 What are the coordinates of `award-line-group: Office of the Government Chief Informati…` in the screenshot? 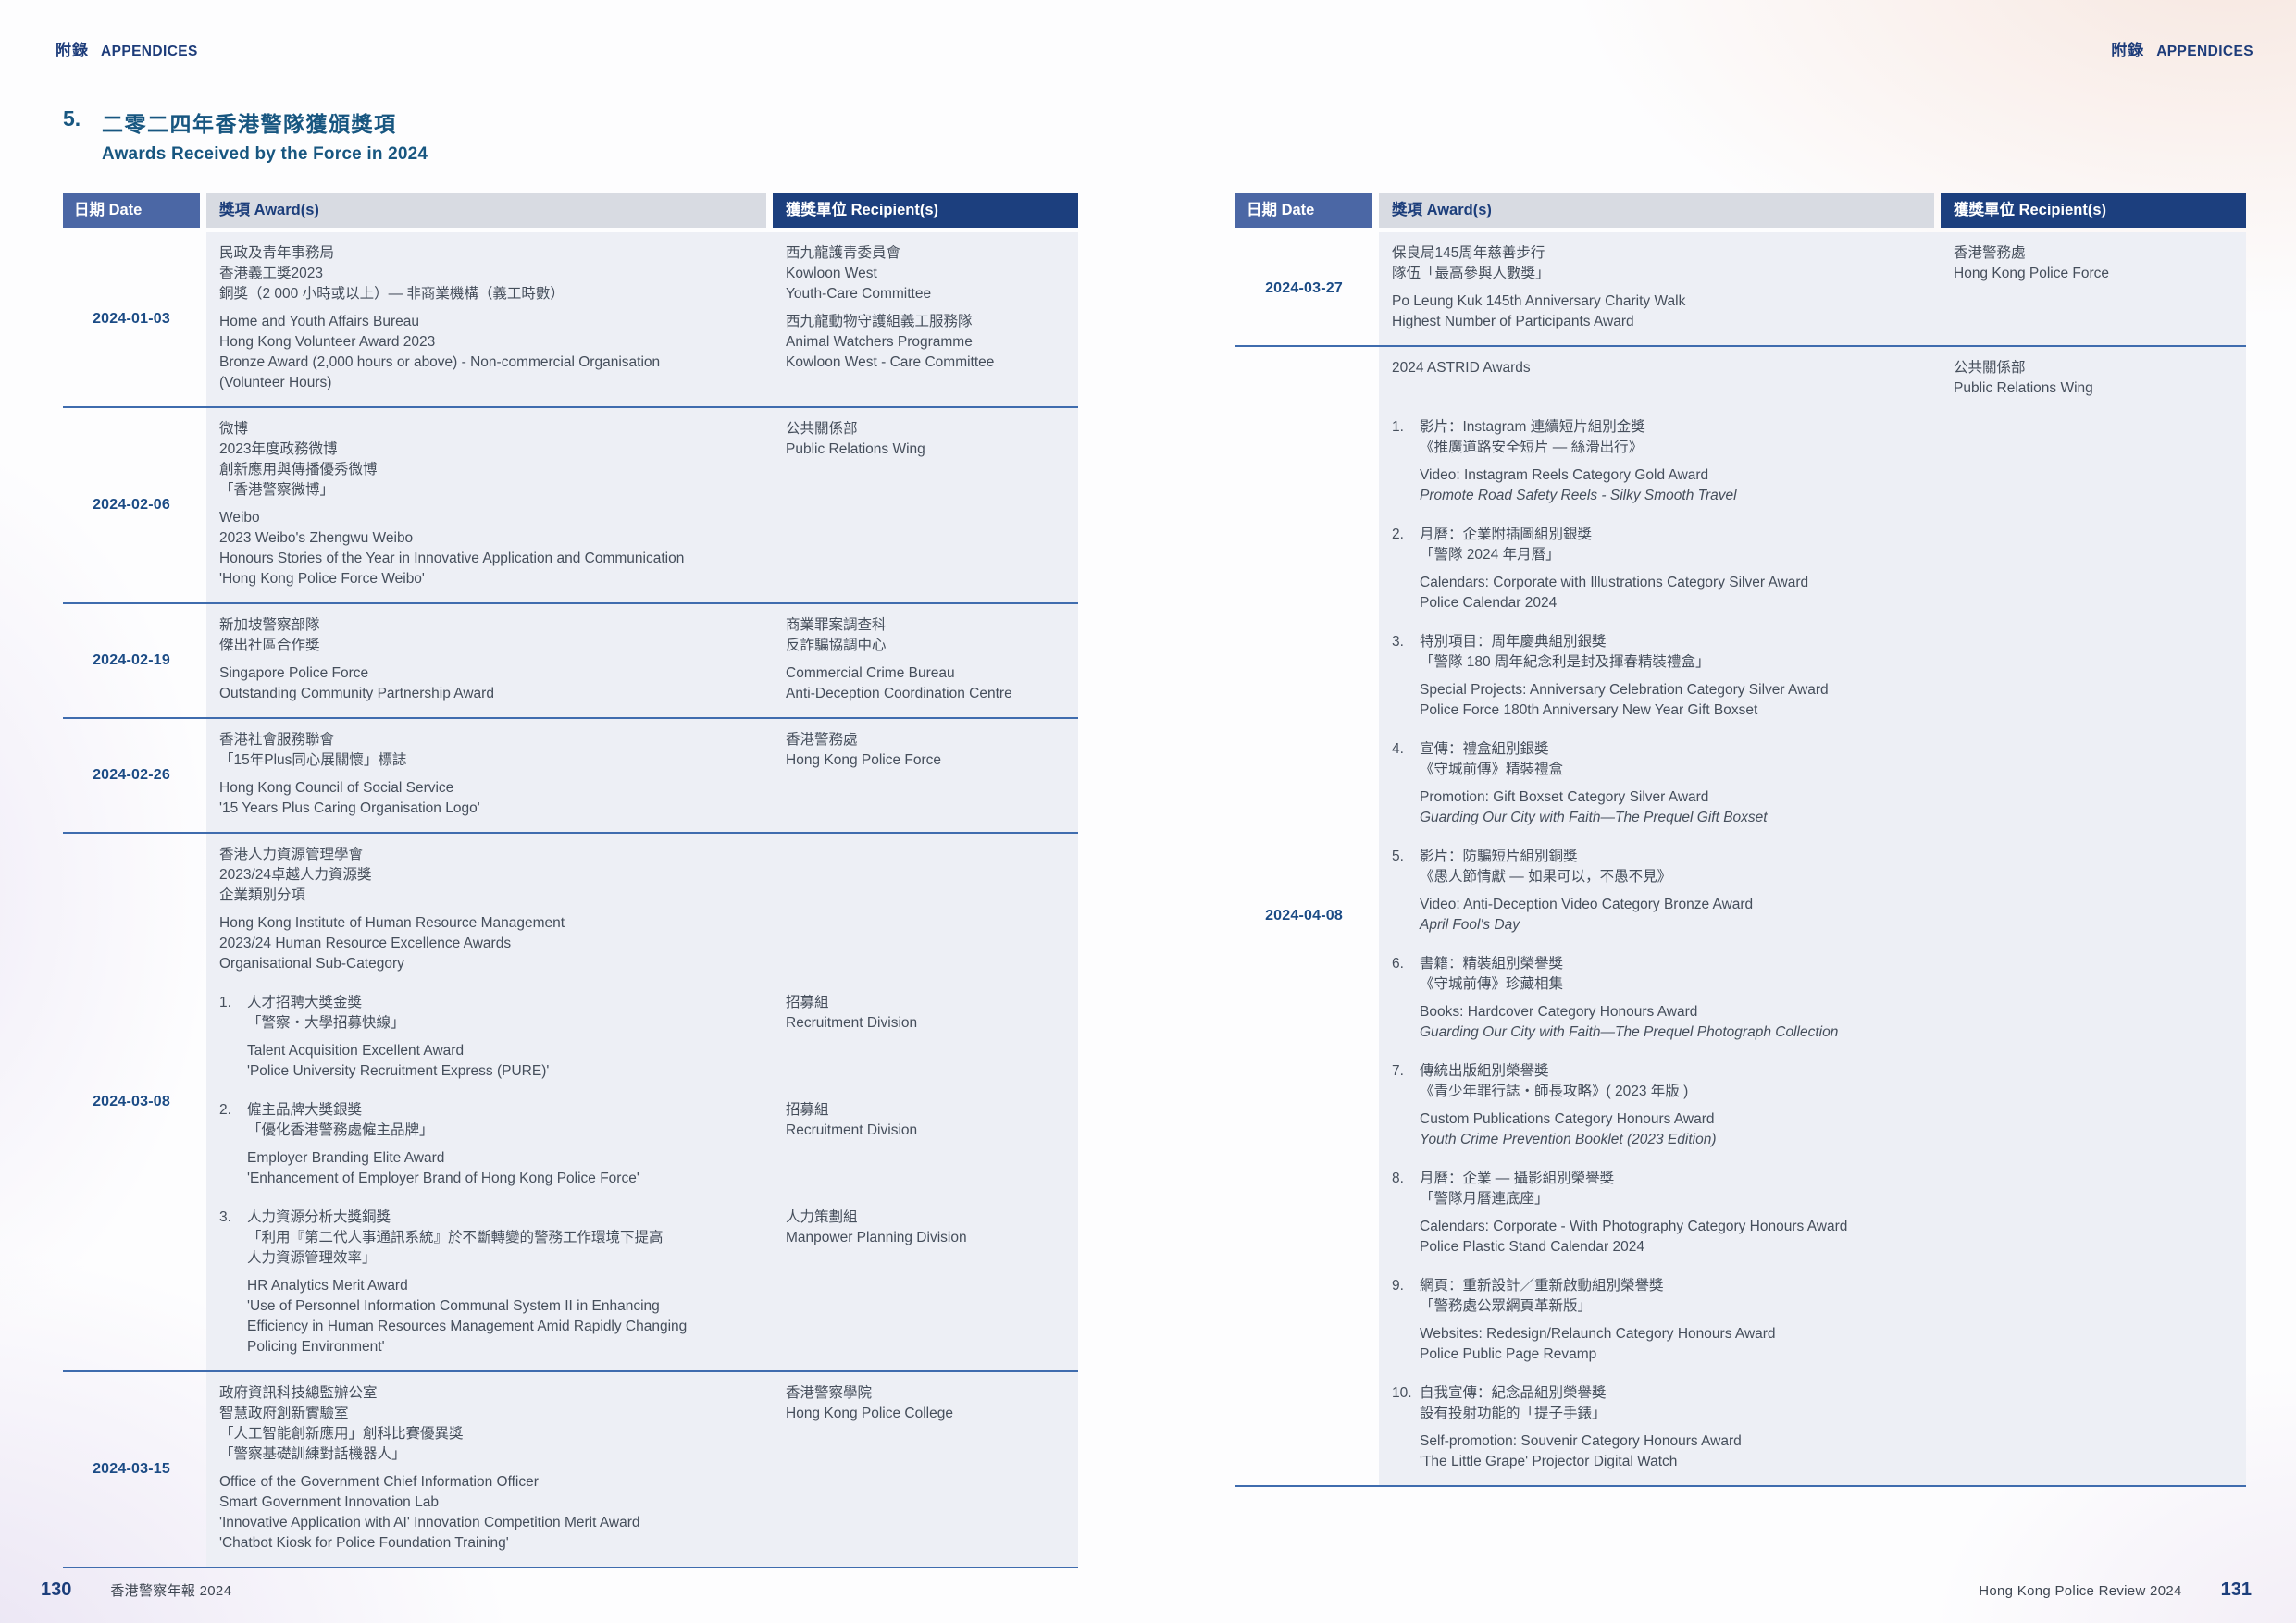 It's located at (484, 1513).